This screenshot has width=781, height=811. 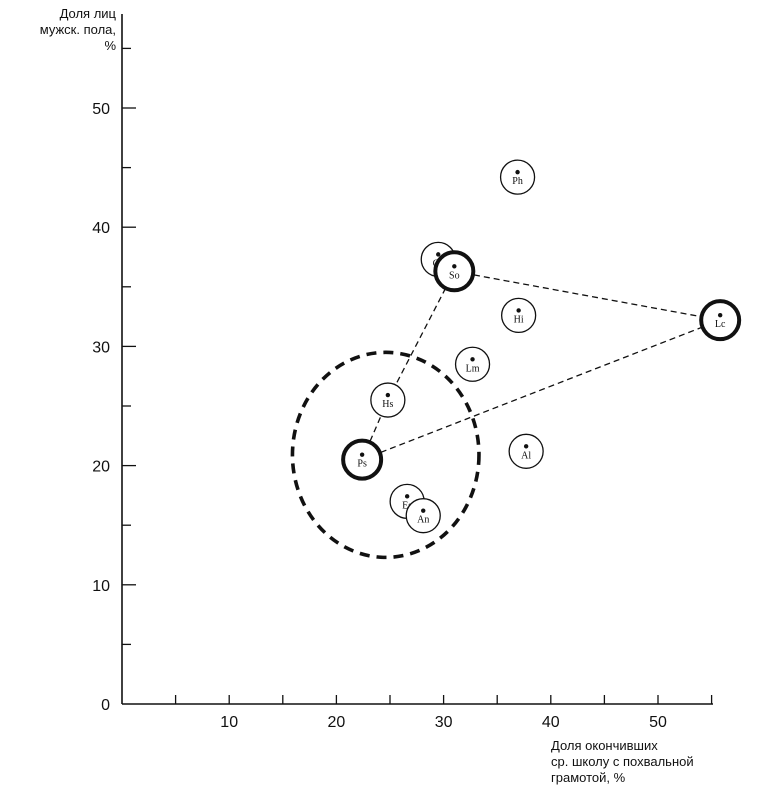 I want to click on y-axis-title: Доля лиц мужск. пола, %, so click(x=77, y=29).